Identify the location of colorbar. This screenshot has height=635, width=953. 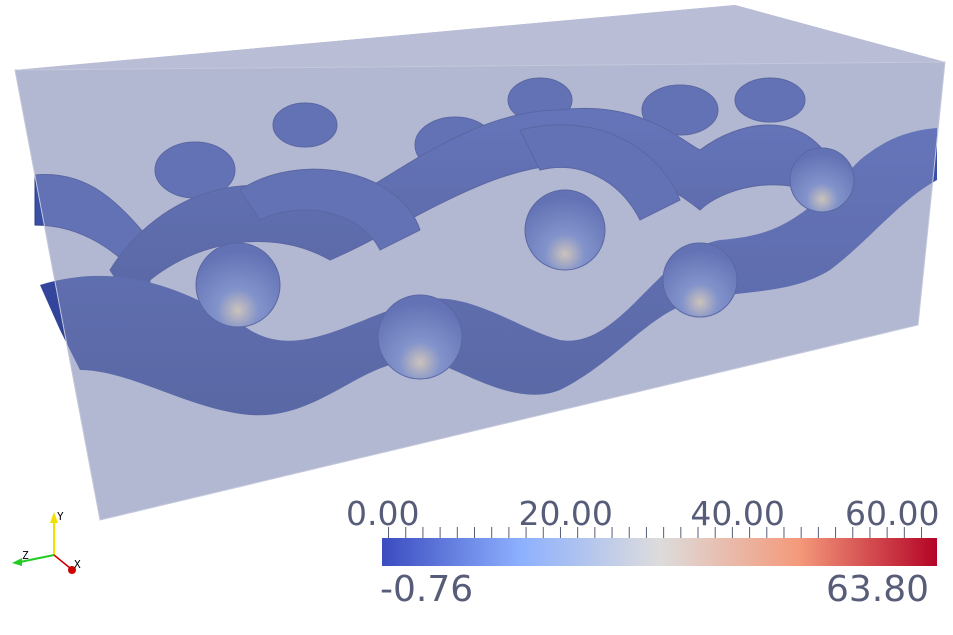
(659, 552).